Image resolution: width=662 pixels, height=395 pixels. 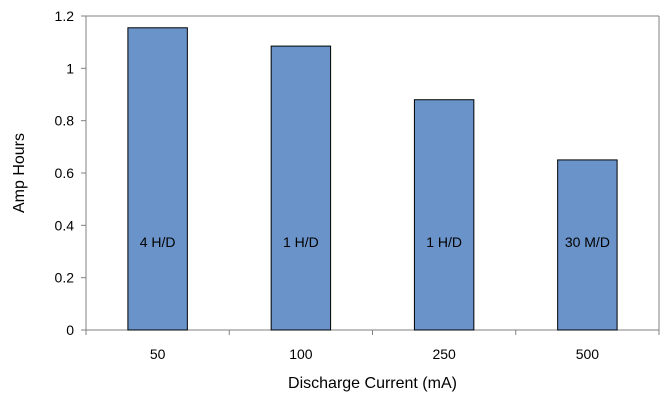 I want to click on y-axis-label: Amp Hours, so click(x=19, y=173).